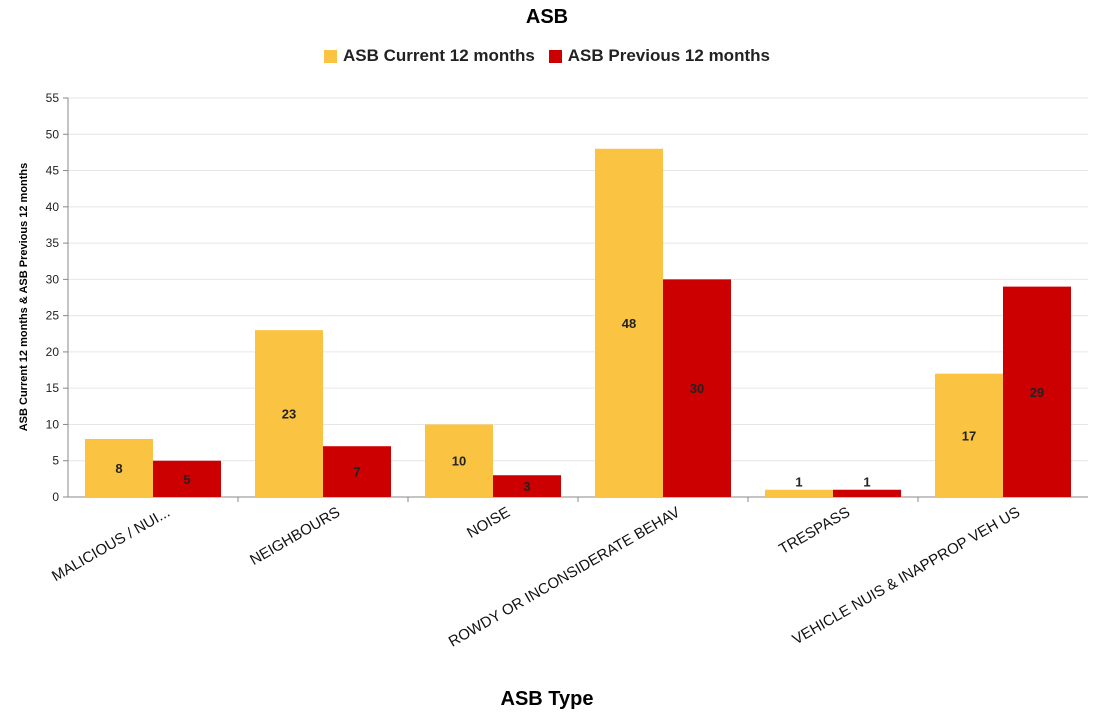 The width and height of the screenshot is (1094, 717). Describe the element at coordinates (53, 207) in the screenshot. I see `y-tick-label: 40` at that location.